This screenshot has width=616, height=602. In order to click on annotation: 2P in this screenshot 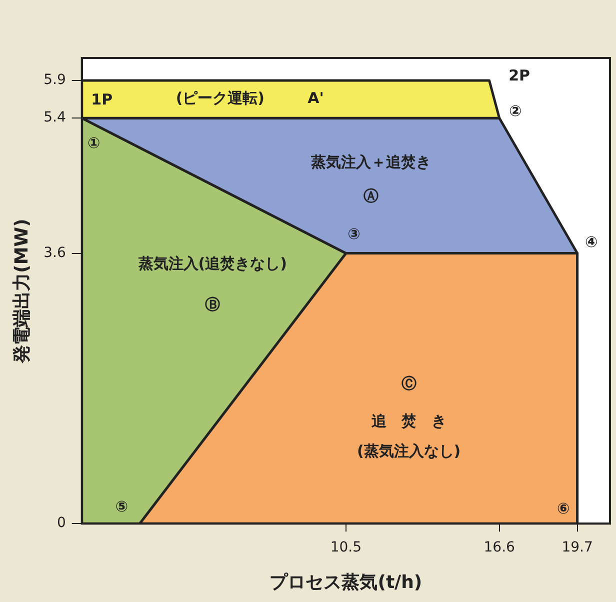, I will do `click(519, 75)`.